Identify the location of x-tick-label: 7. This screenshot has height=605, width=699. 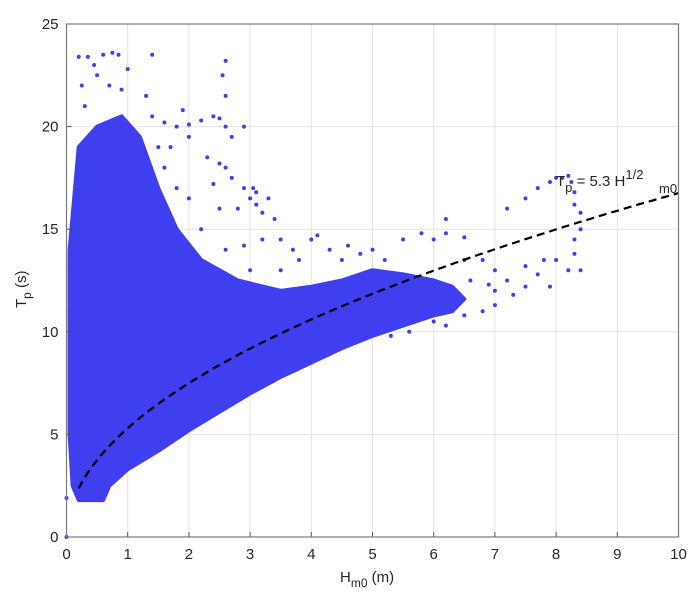
(495, 554).